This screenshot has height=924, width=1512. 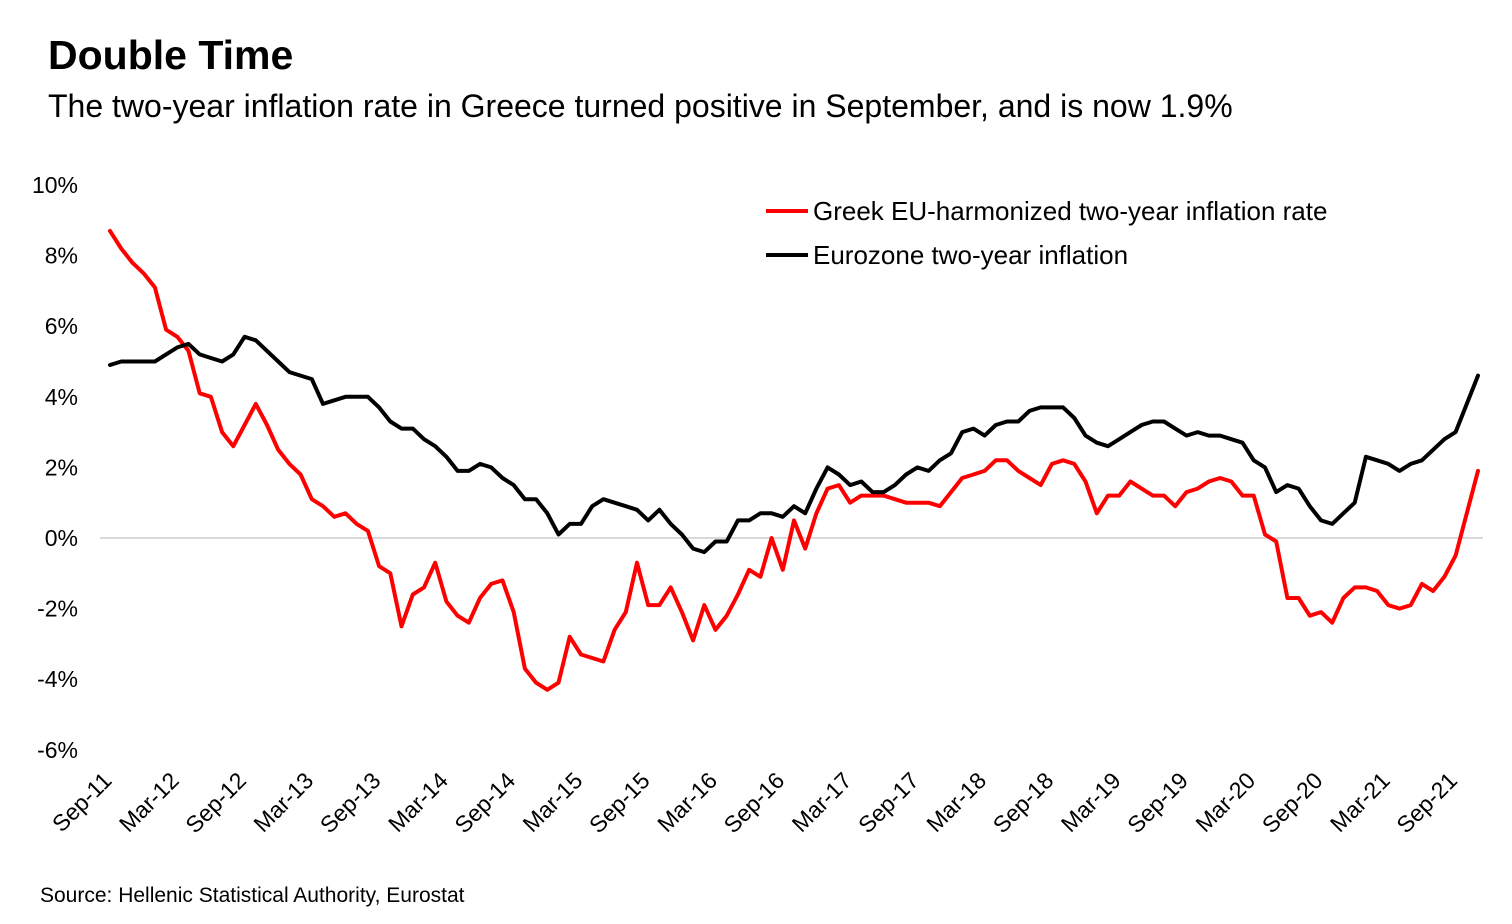 What do you see at coordinates (171, 55) in the screenshot?
I see `chart-title: Double Time` at bounding box center [171, 55].